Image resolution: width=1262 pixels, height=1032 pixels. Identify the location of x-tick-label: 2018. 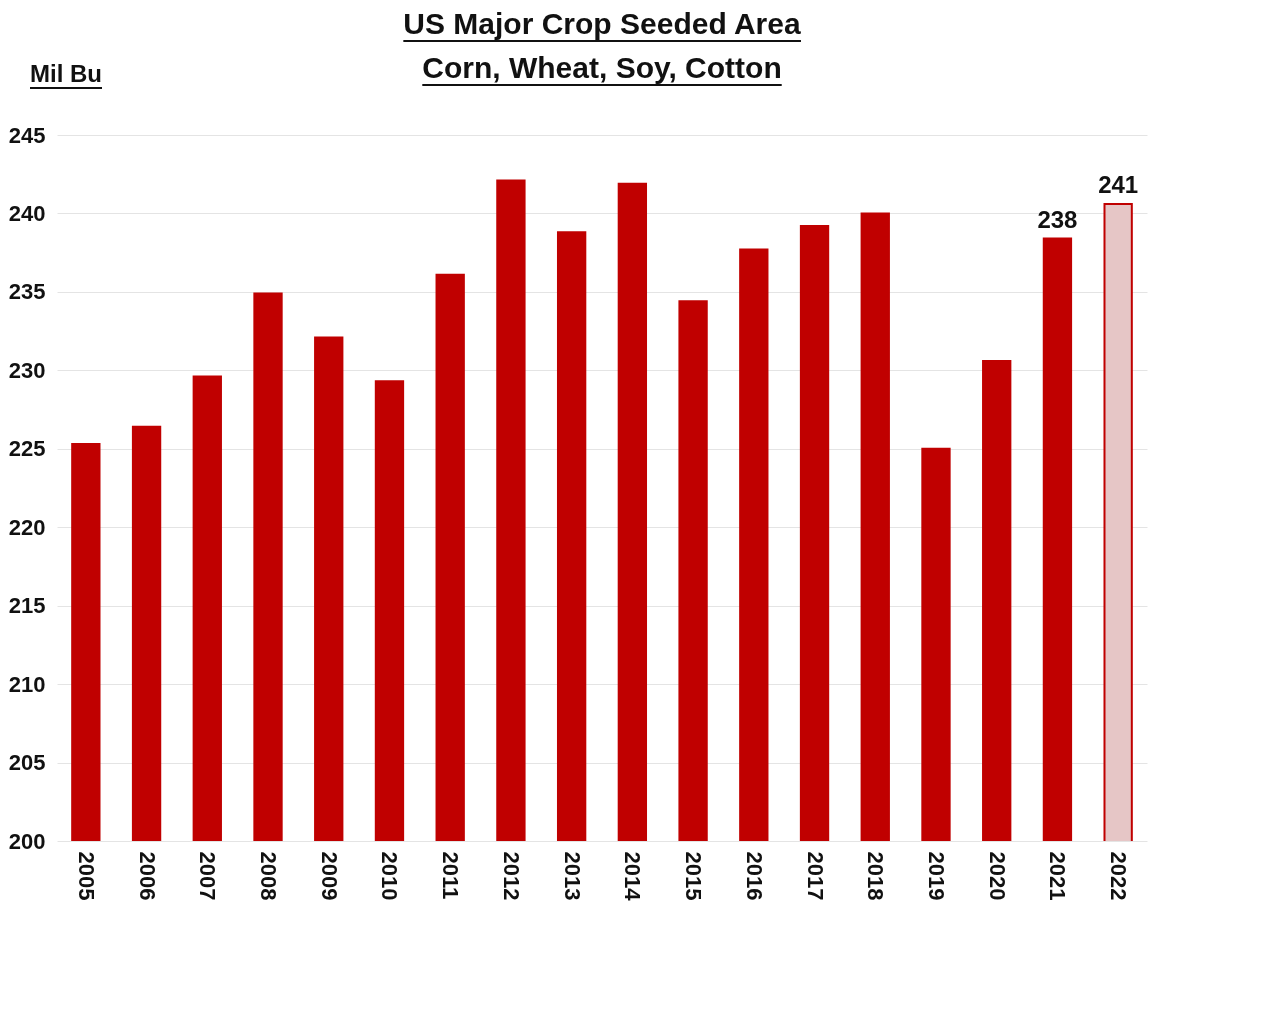
(876, 876).